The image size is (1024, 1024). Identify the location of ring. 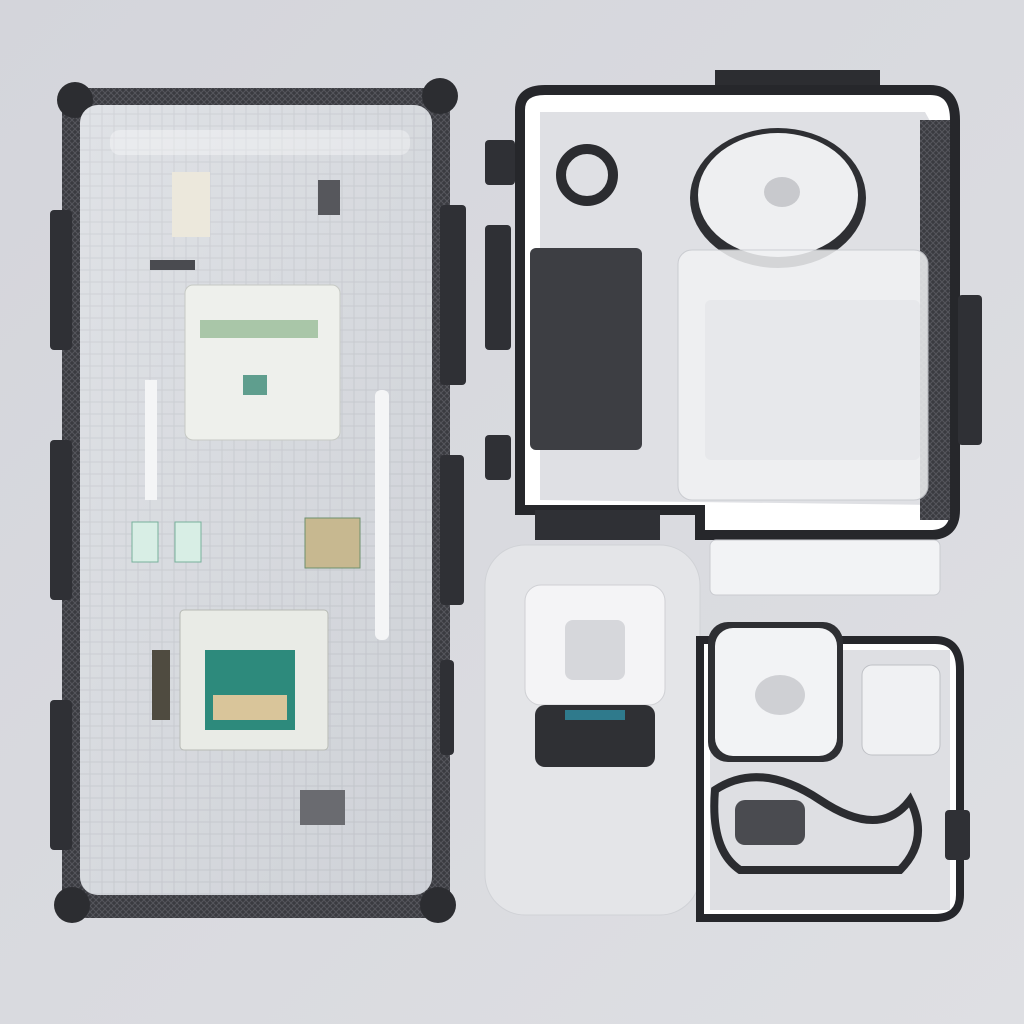
(587, 175).